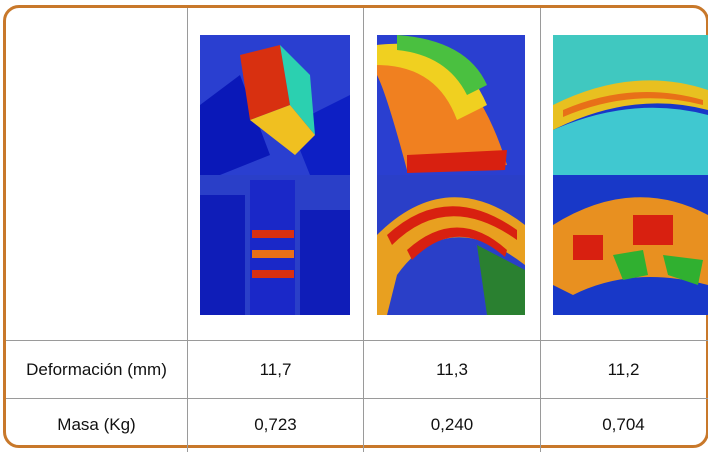  I want to click on row-label: Deformación (mm), so click(96, 369).